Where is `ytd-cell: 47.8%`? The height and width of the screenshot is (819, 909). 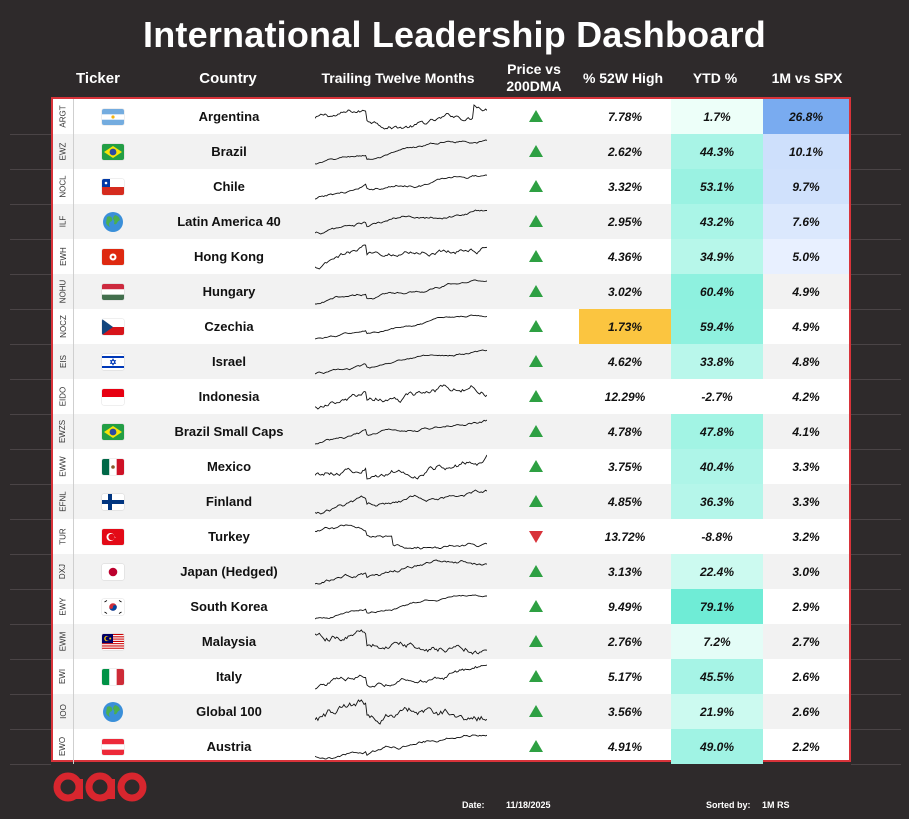 ytd-cell: 47.8% is located at coordinates (717, 431).